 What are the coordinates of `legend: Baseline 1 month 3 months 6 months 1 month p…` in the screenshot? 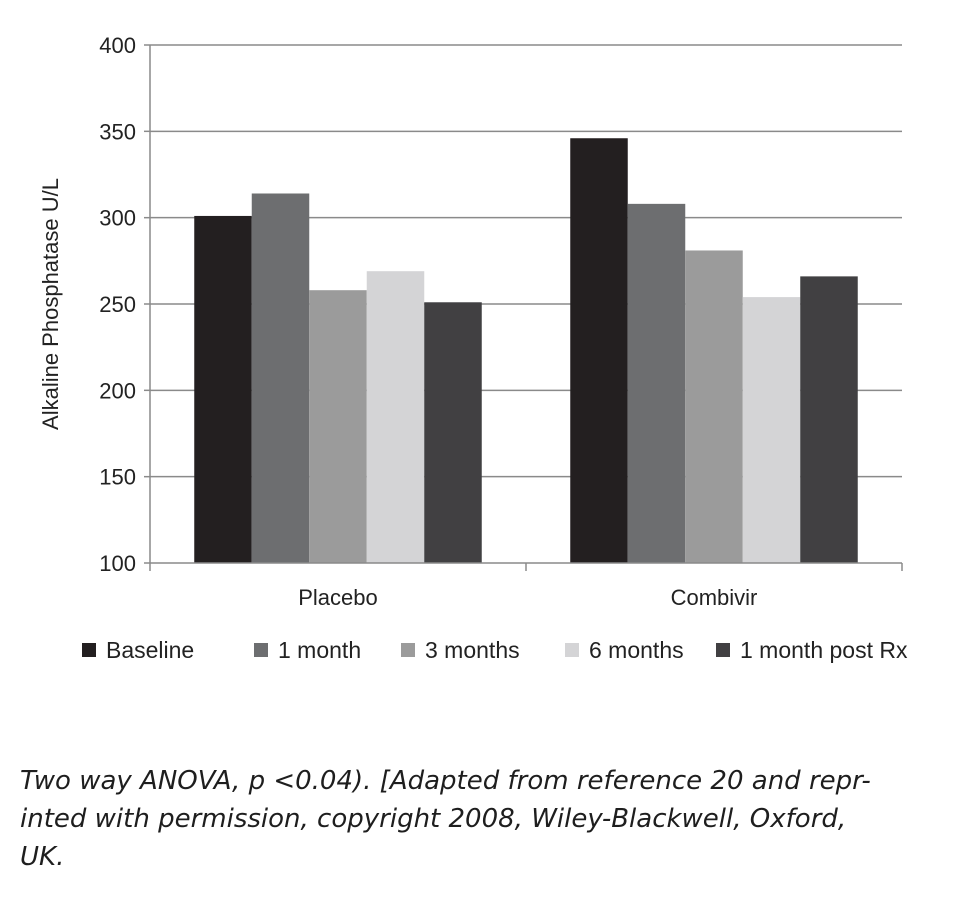 It's located at (495, 650).